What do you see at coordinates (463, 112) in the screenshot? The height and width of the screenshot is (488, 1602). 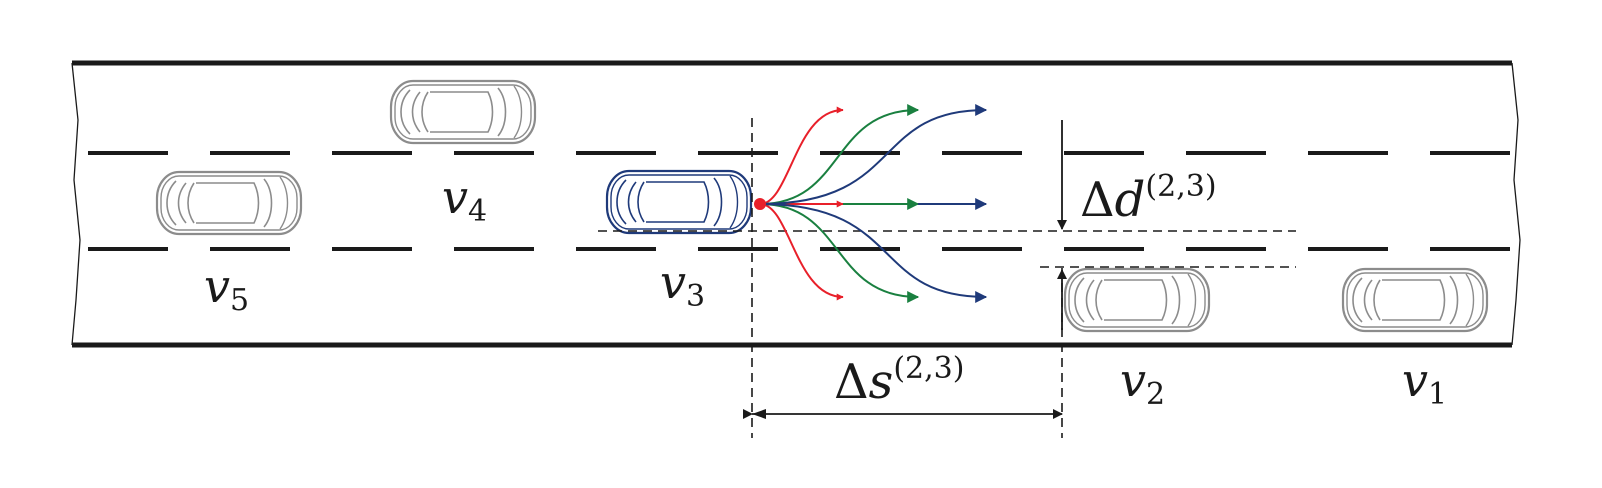 I see `vehicle-v4-car` at bounding box center [463, 112].